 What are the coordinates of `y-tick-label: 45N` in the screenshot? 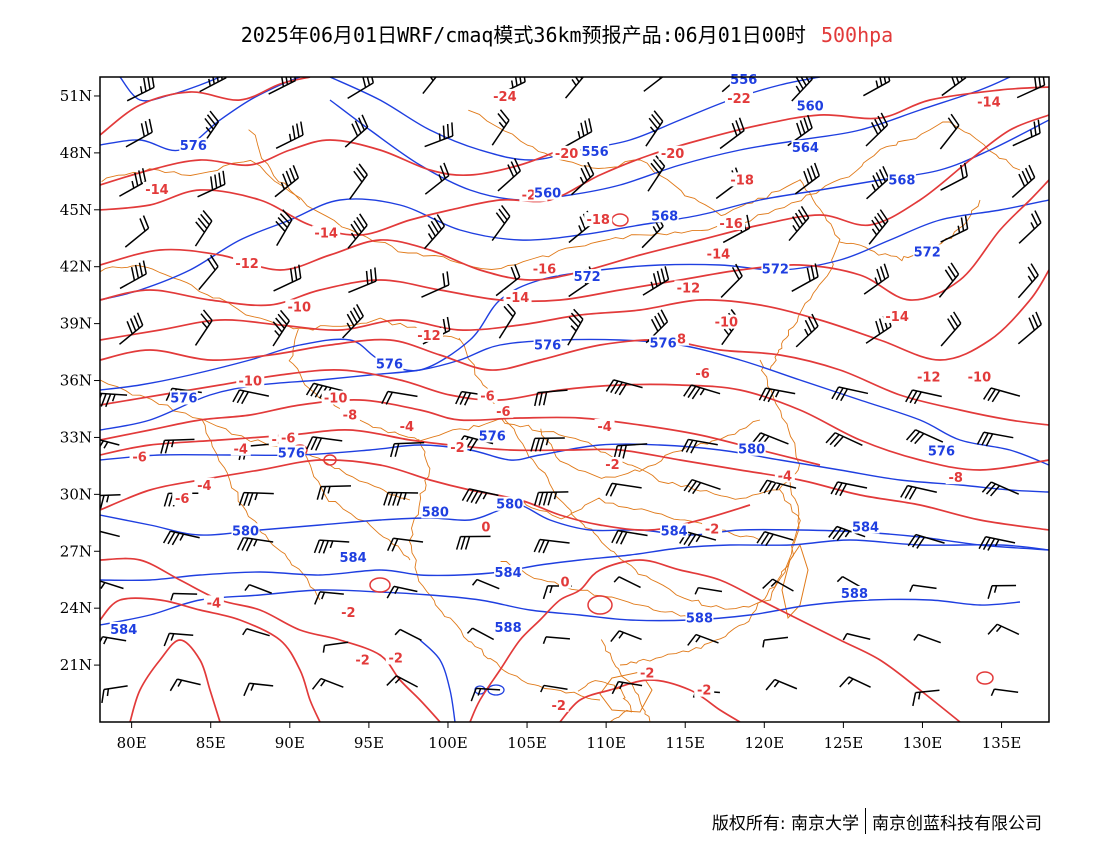 It's located at (76, 210).